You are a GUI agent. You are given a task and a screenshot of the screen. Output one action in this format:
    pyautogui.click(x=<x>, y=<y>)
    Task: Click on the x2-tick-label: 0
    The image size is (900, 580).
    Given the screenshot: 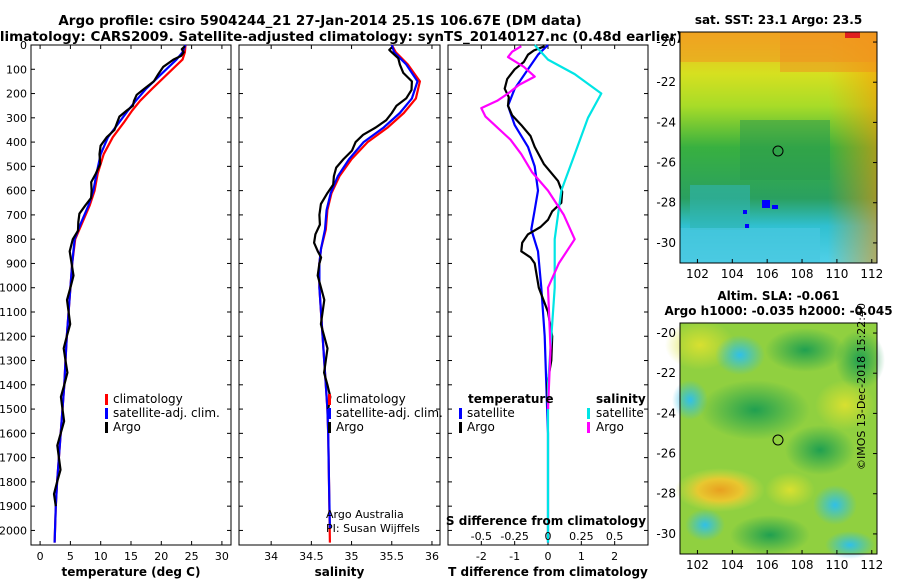 What is the action you would take?
    pyautogui.click(x=548, y=536)
    